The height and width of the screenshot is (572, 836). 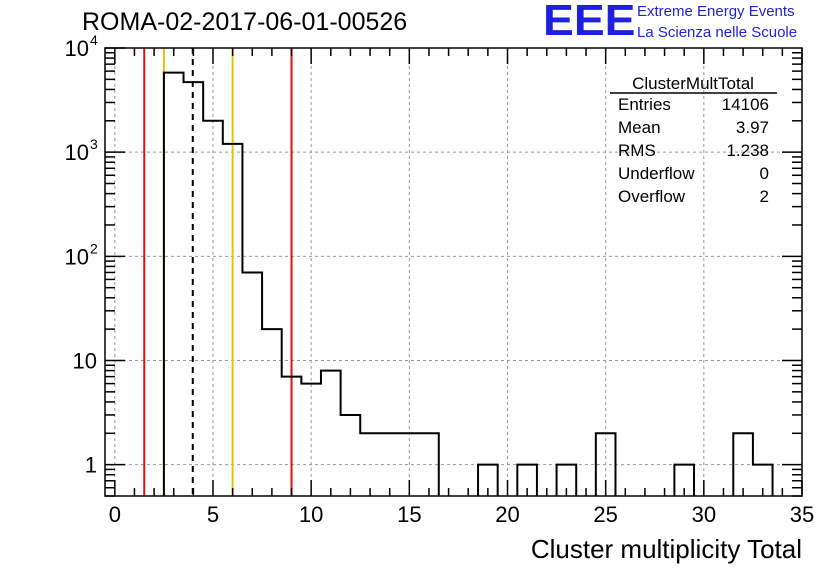 I want to click on stats-label: Overflow, so click(x=652, y=196).